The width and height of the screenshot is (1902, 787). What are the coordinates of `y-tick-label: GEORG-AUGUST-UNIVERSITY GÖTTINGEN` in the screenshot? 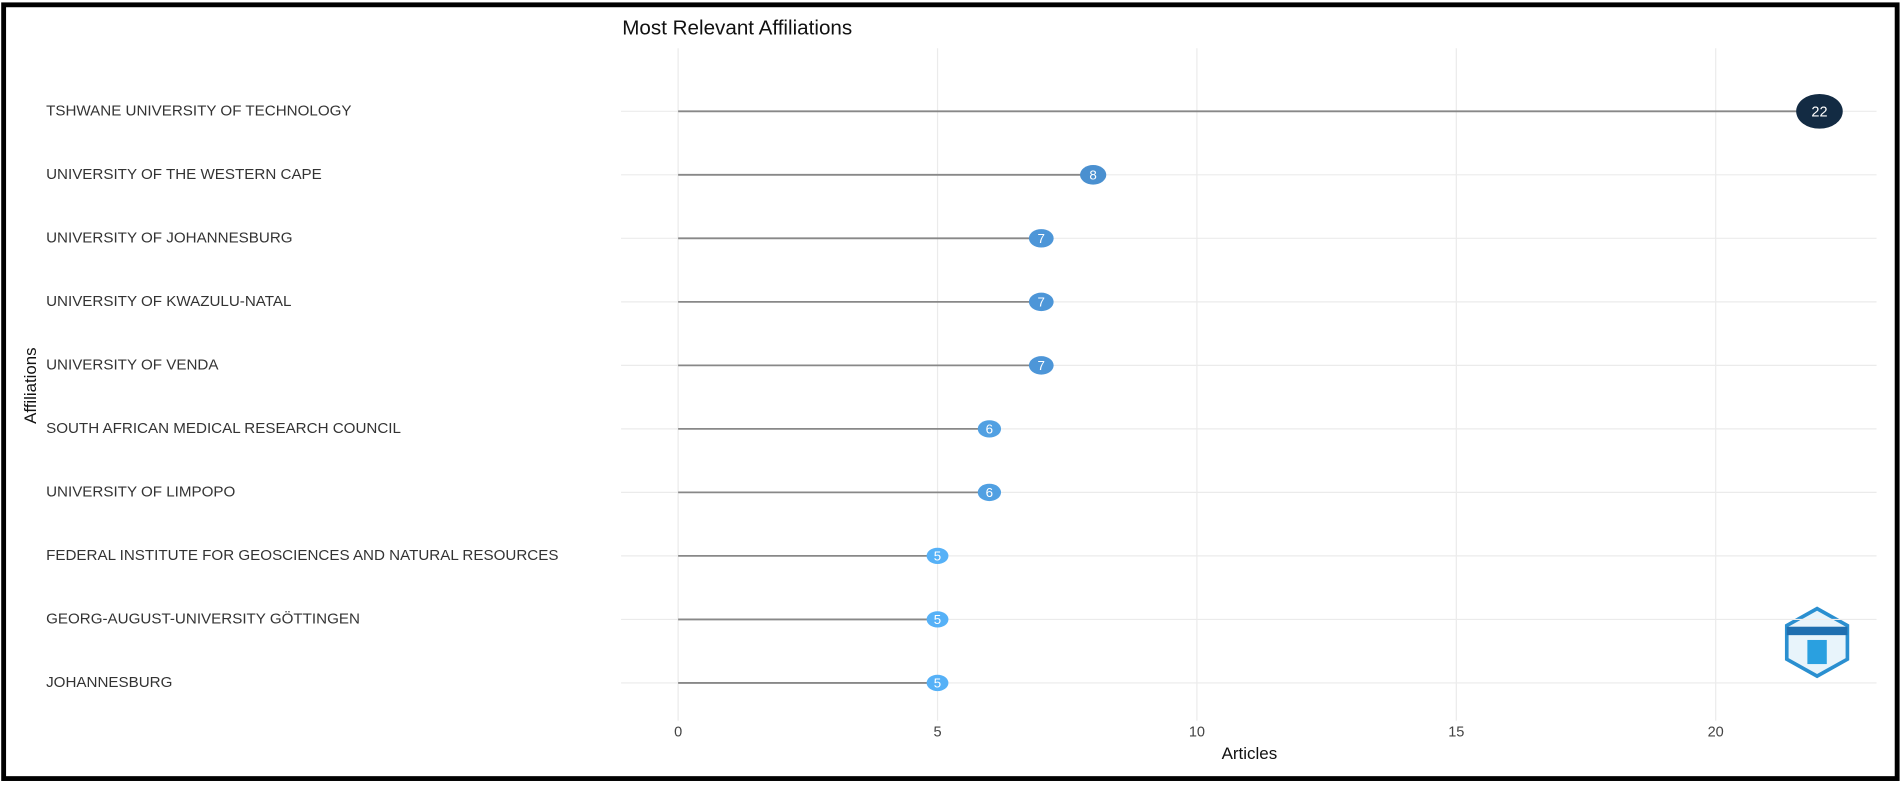 It's located at (203, 618).